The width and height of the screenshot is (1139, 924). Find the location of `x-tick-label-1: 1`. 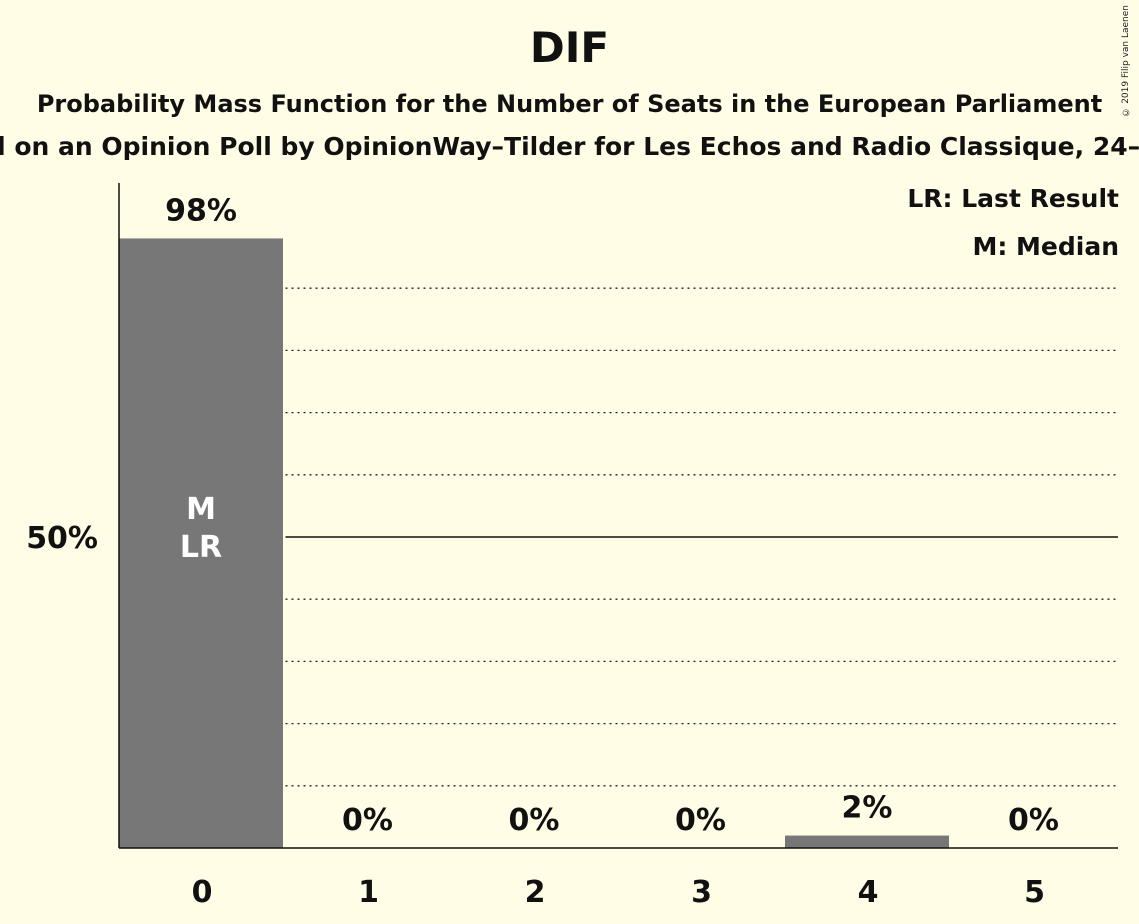

x-tick-label-1: 1 is located at coordinates (368, 892).